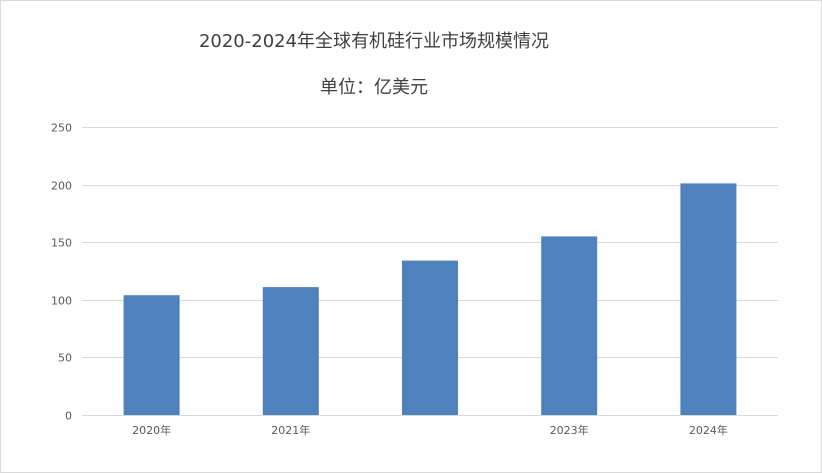 This screenshot has height=473, width=822. Describe the element at coordinates (65, 358) in the screenshot. I see `y-tick-label: 50` at that location.